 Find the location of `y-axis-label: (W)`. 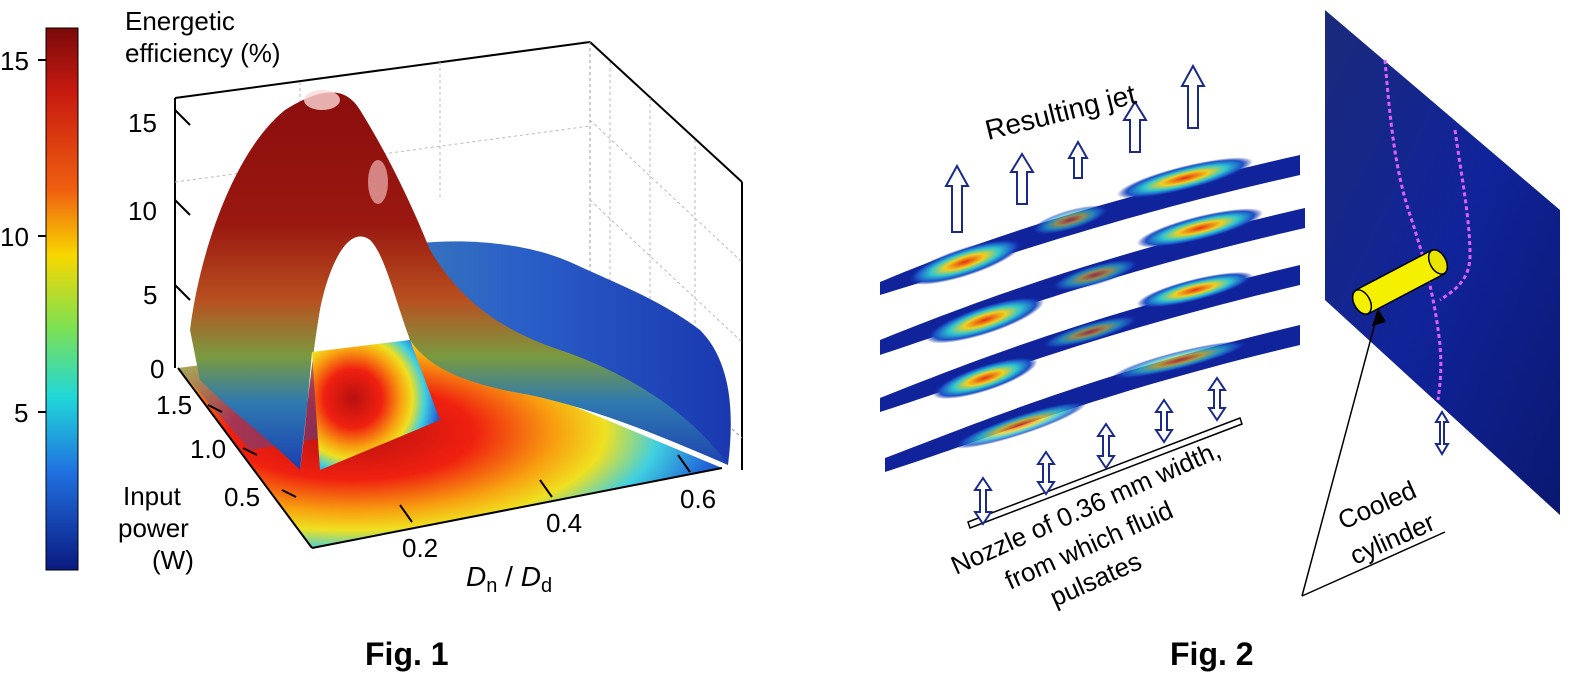

y-axis-label: (W) is located at coordinates (173, 560).